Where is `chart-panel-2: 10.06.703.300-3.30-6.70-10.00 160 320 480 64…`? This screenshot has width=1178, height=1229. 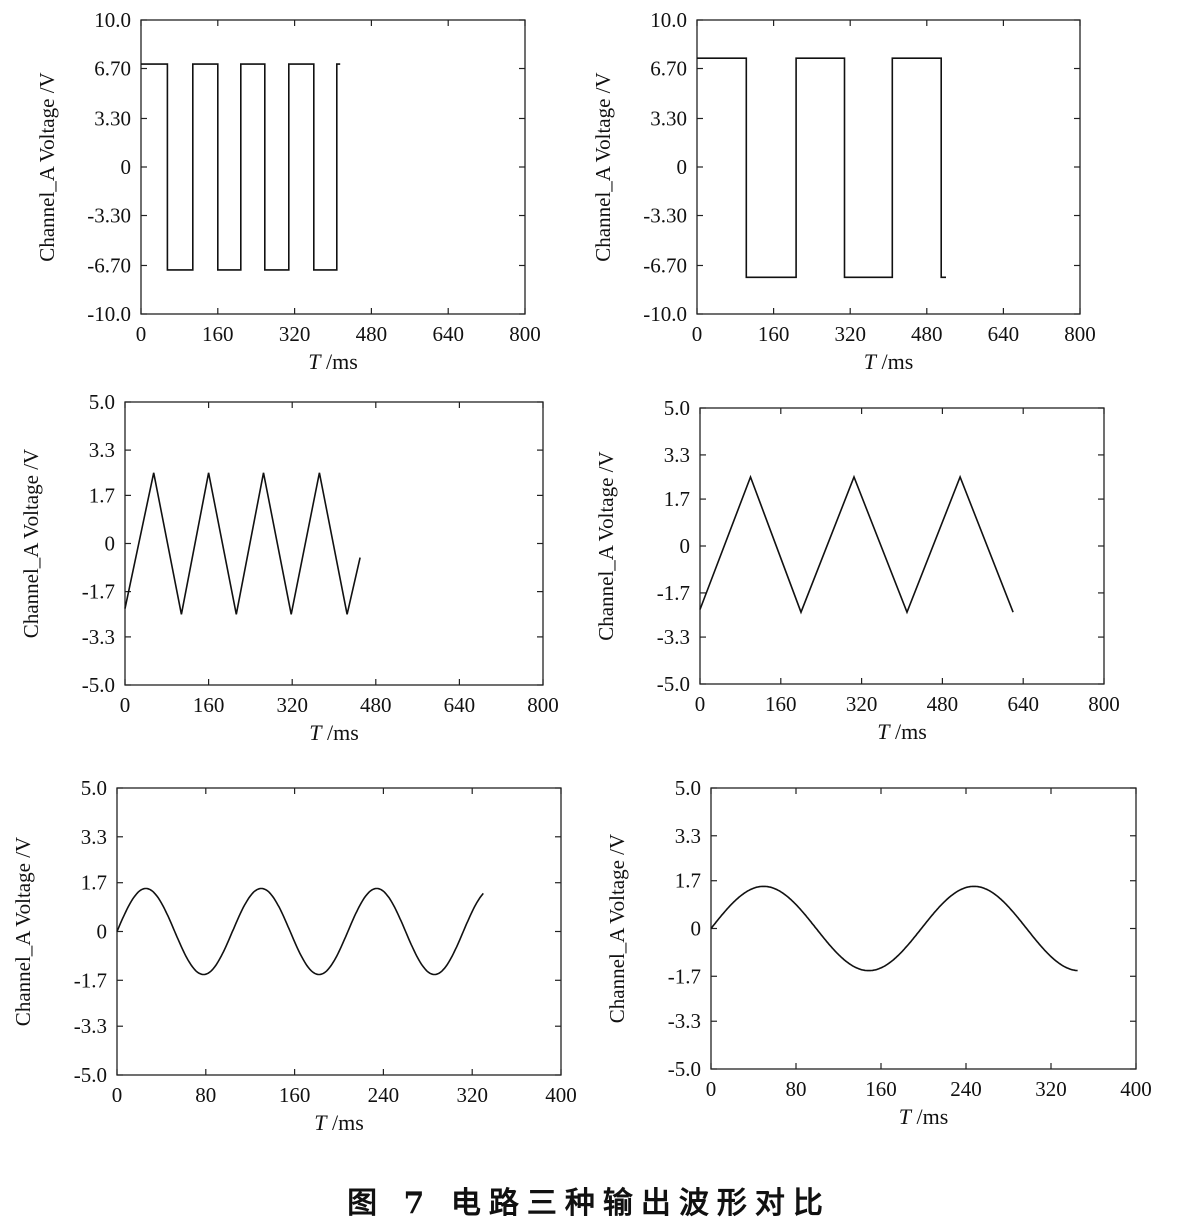
chart-panel-2: 10.06.703.300-3.30-6.70-10.00 160 320 480 64… is located at coordinates (843, 191).